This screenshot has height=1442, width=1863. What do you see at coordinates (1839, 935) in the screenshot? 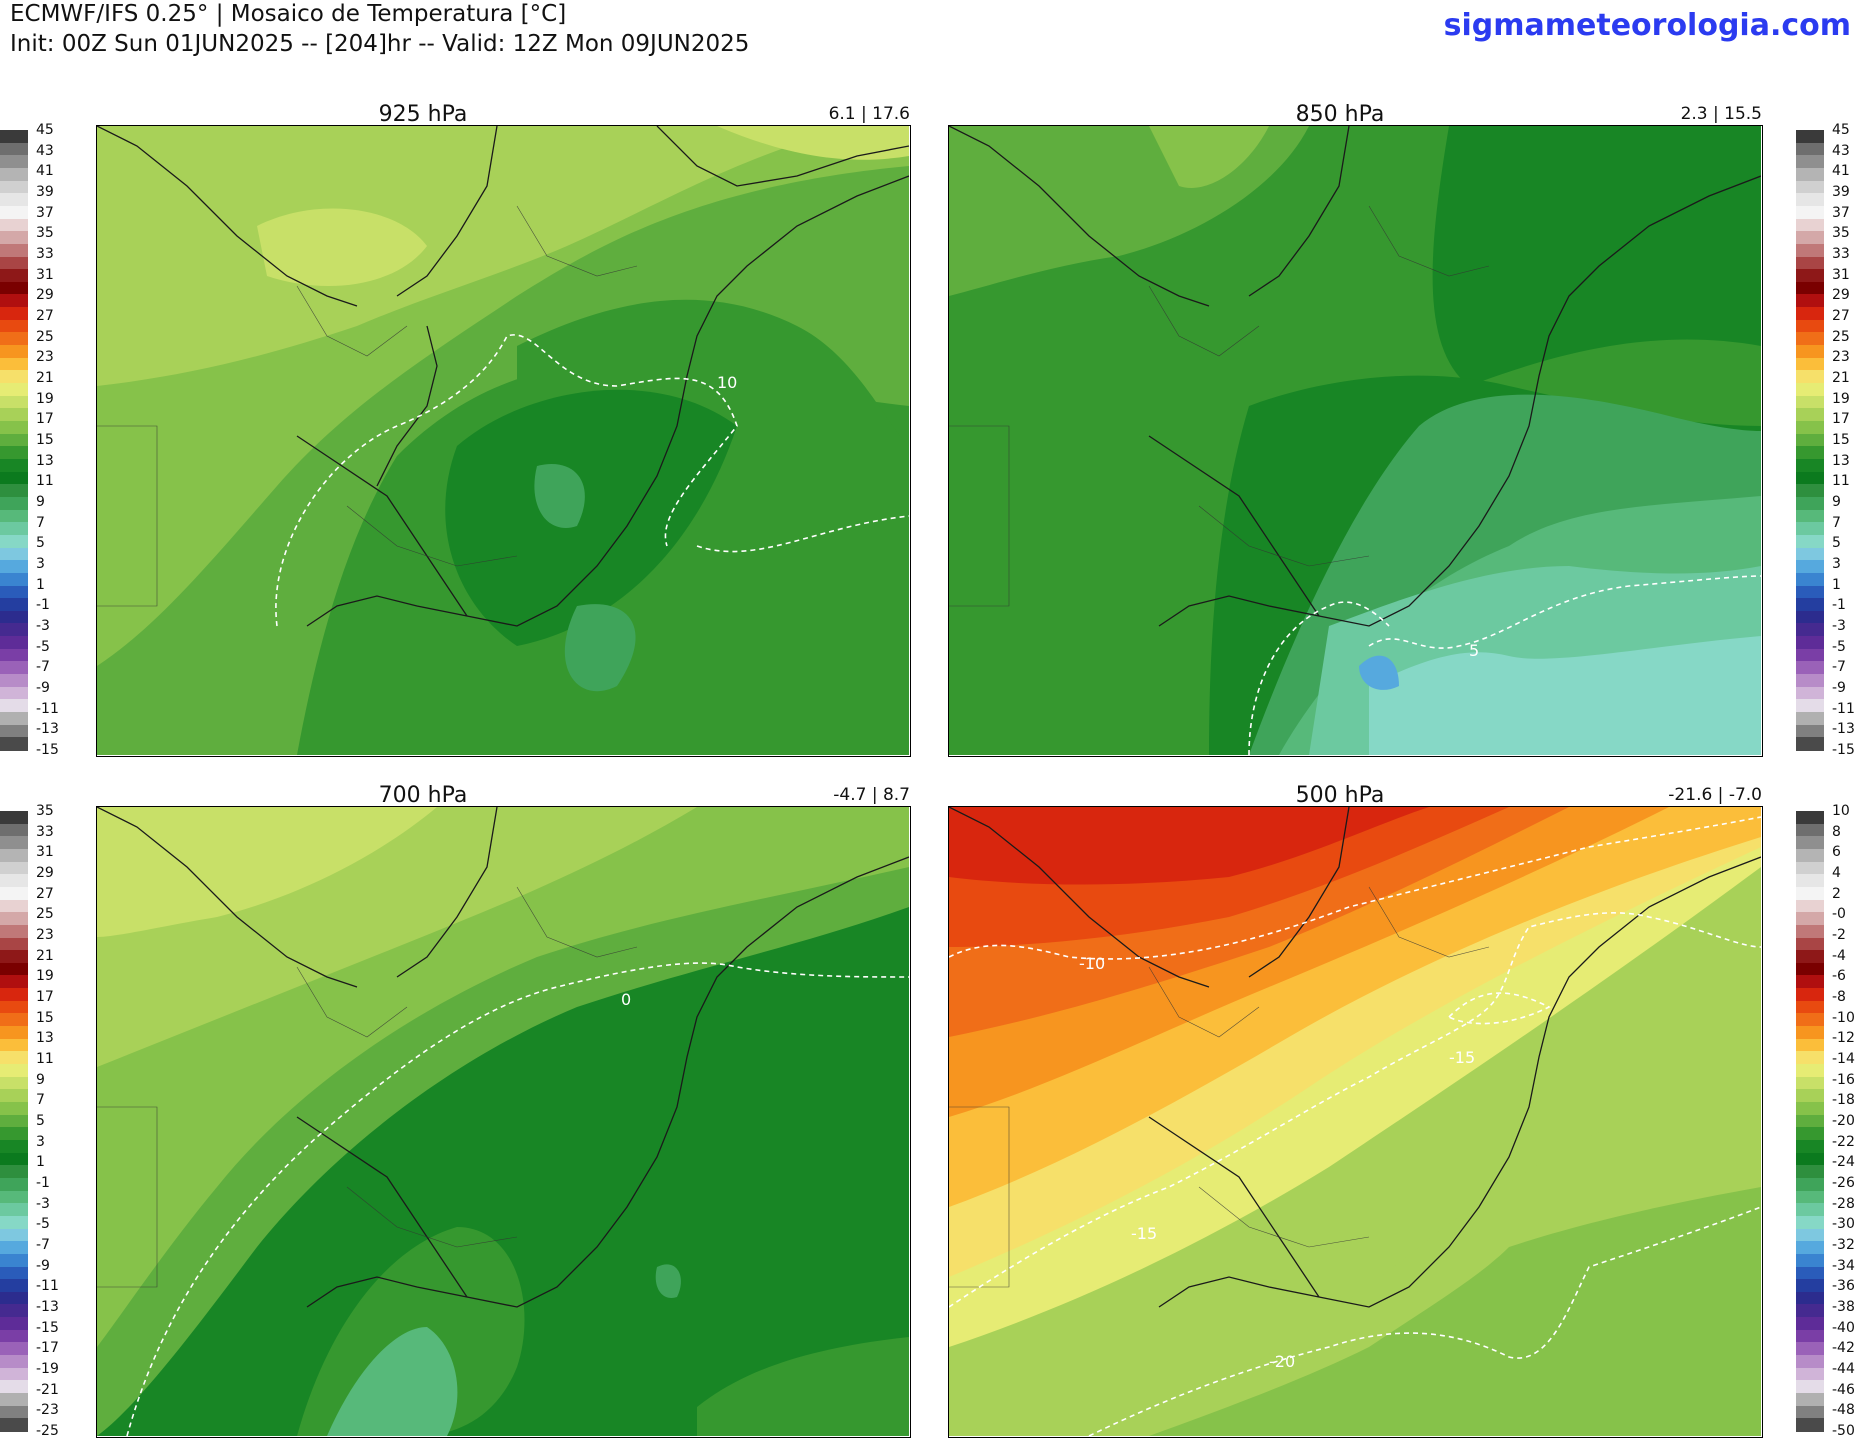
I see `colorbar-tick-label: -2` at bounding box center [1839, 935].